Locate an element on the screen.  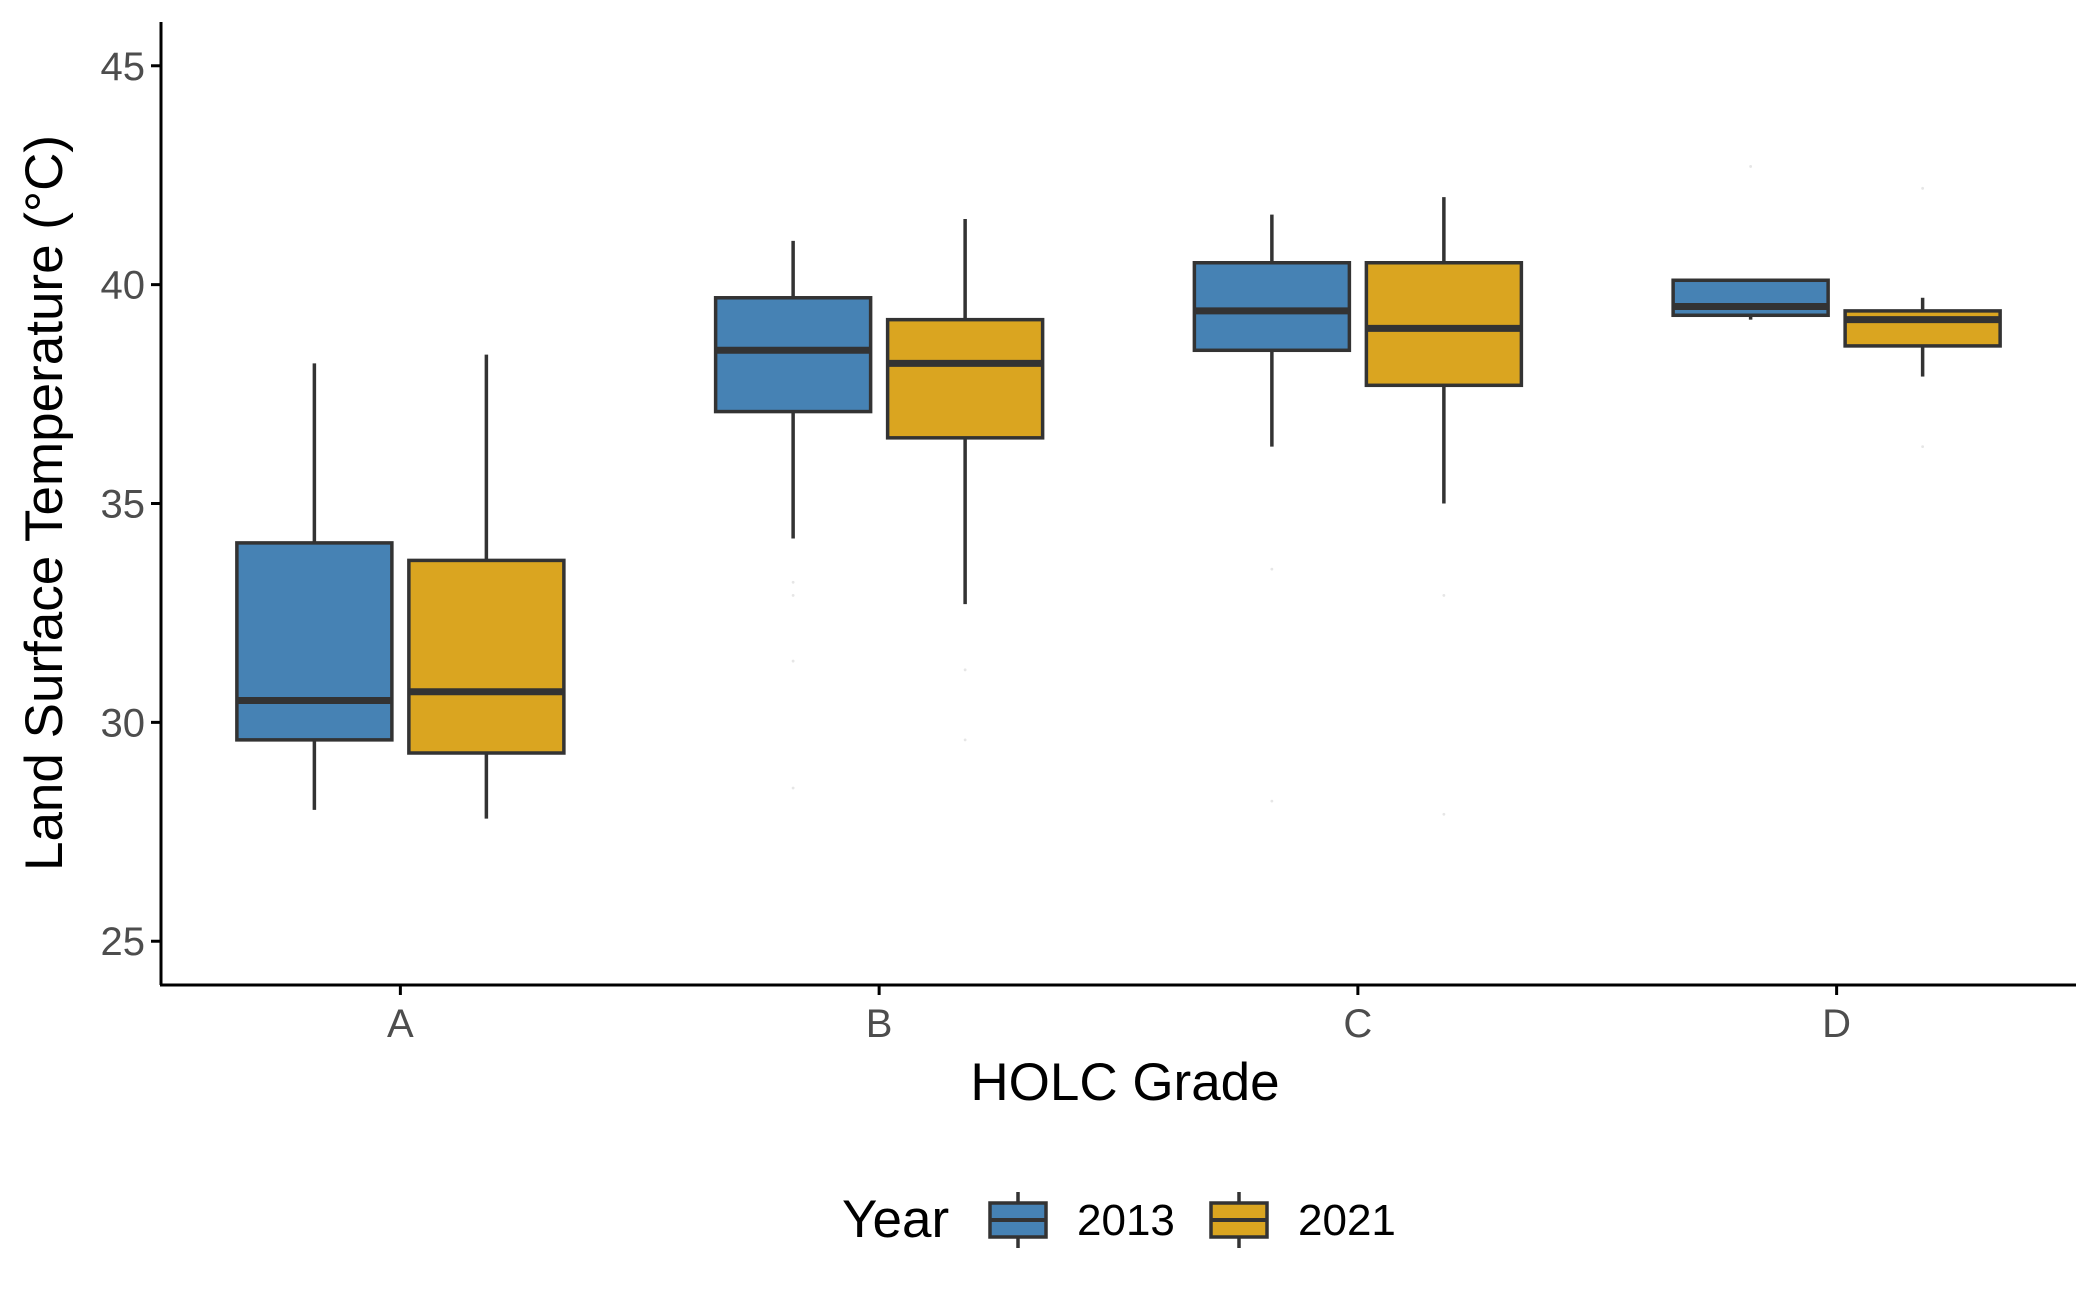
box-A-2013 is located at coordinates (314, 586).